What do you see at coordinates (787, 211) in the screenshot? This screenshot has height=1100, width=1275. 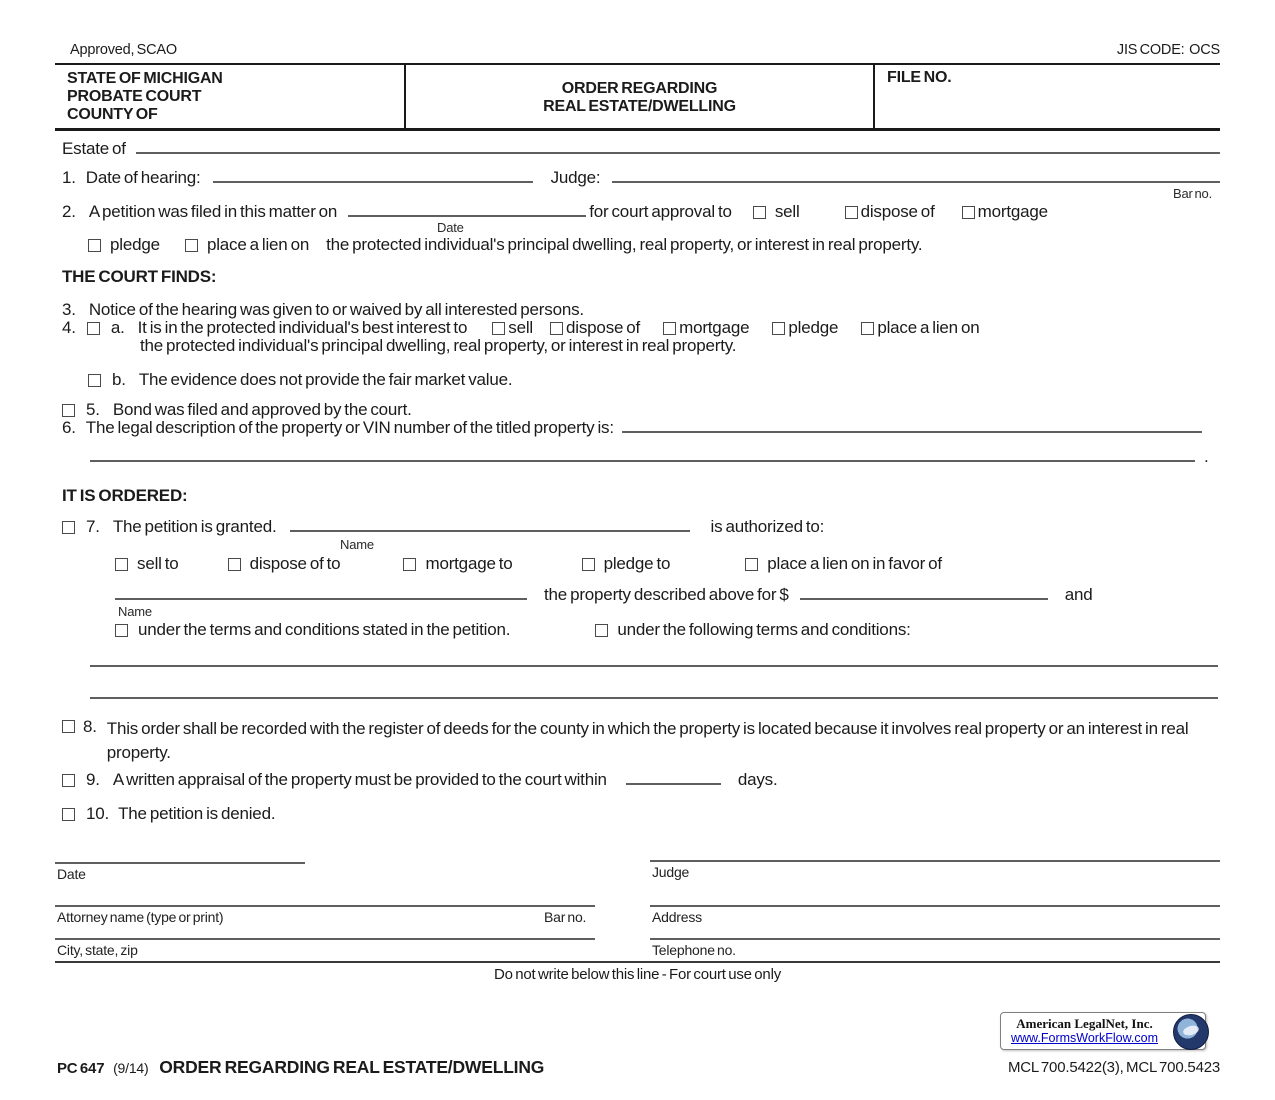 I see `option-sell-label: sell` at bounding box center [787, 211].